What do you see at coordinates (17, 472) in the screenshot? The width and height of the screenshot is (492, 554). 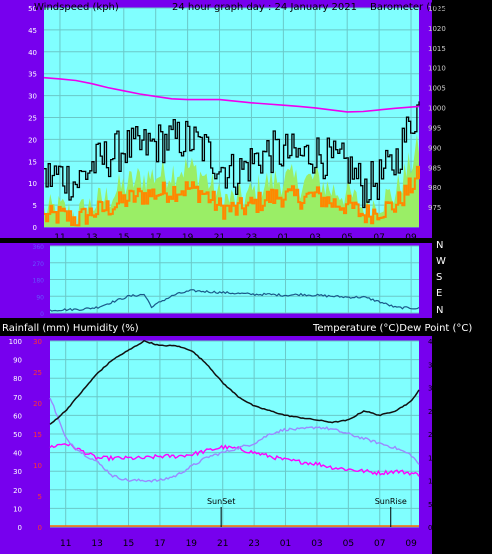 I see `humidity-y-tick-3: 30` at bounding box center [17, 472].